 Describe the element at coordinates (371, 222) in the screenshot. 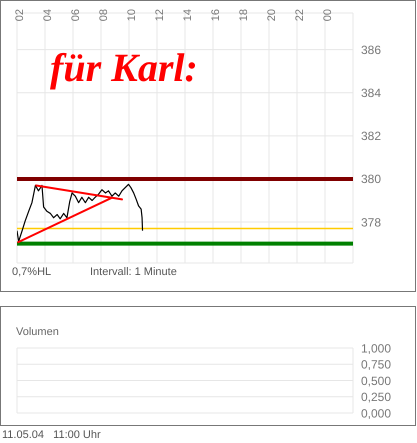

I see `y-tick-label: 378` at that location.